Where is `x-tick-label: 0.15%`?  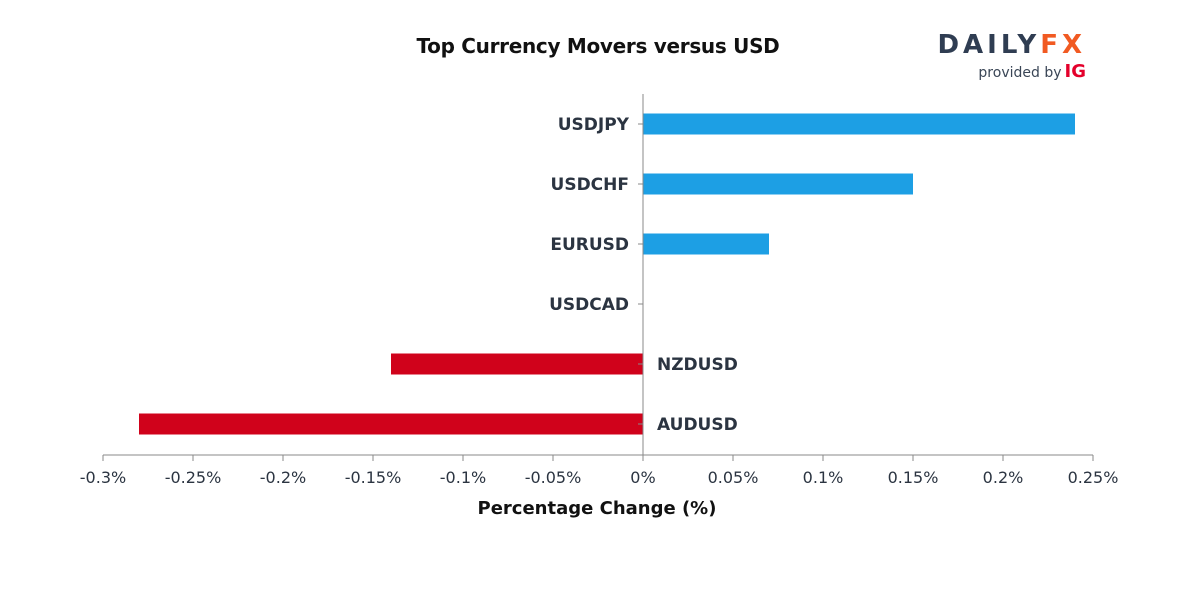
x-tick-label: 0.15% is located at coordinates (913, 477).